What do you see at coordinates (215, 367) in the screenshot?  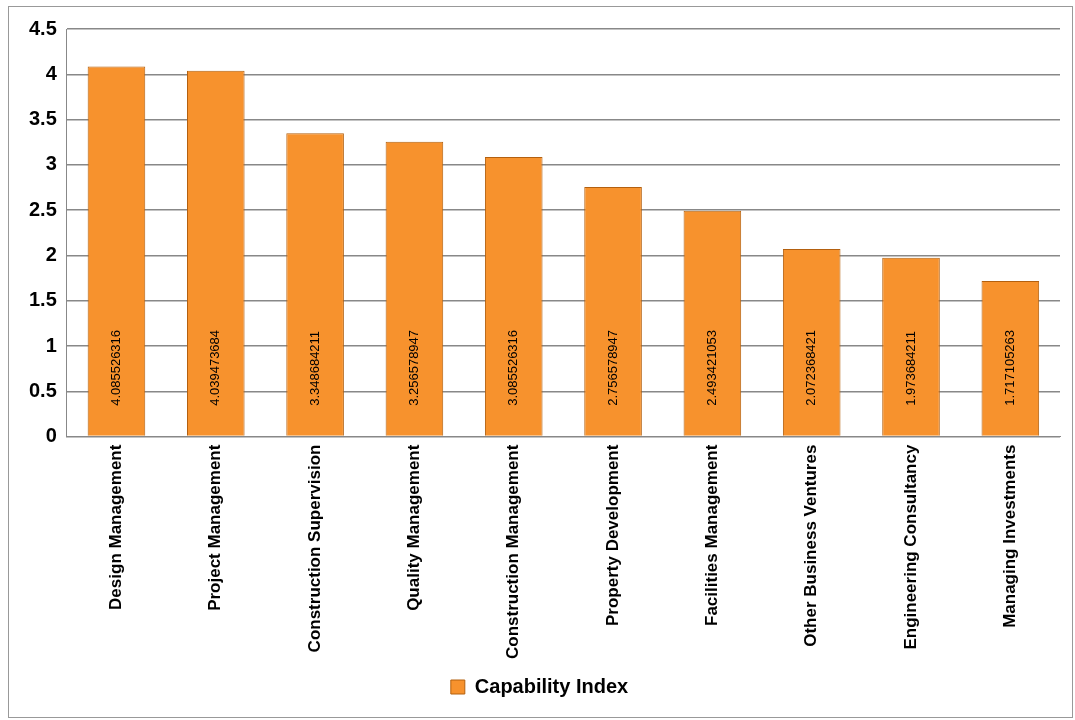 I see `data-label: 4.039473684` at bounding box center [215, 367].